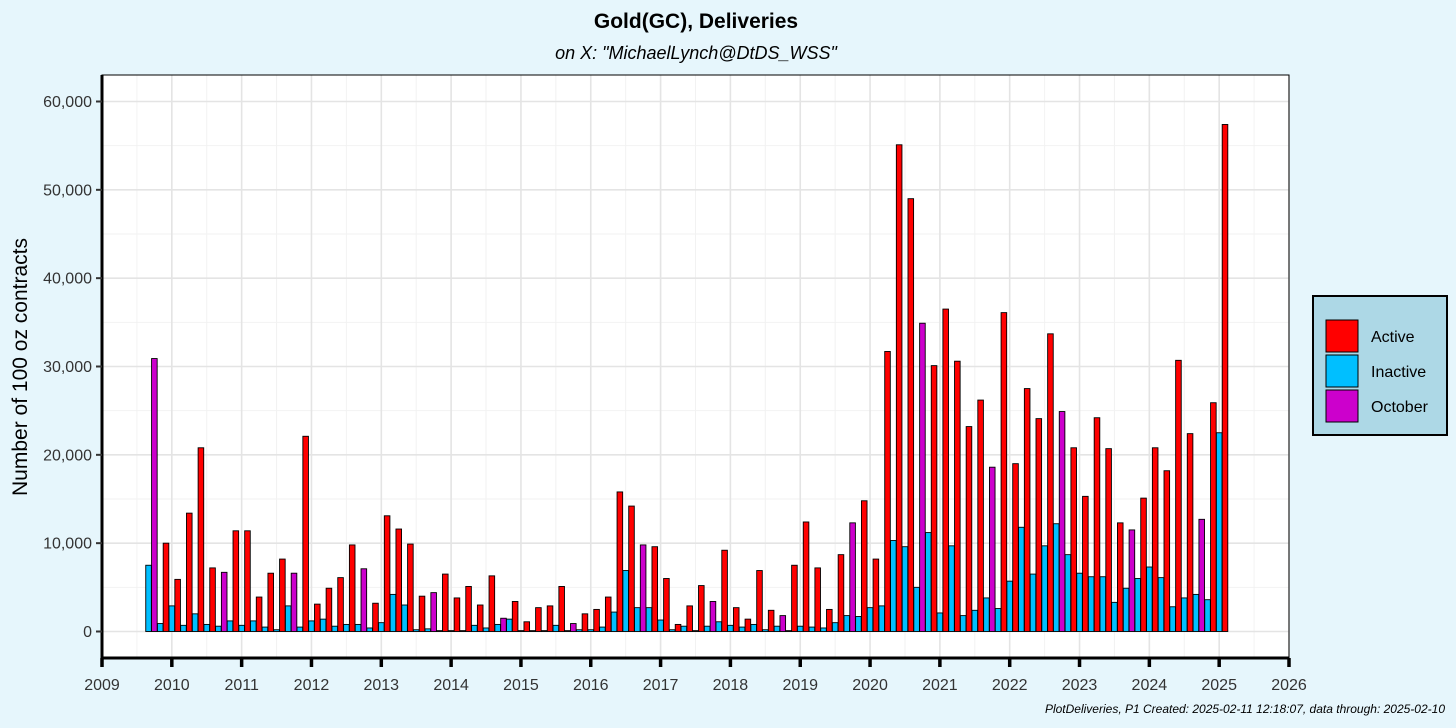  What do you see at coordinates (451, 685) in the screenshot?
I see `x-tick-label: 2014` at bounding box center [451, 685].